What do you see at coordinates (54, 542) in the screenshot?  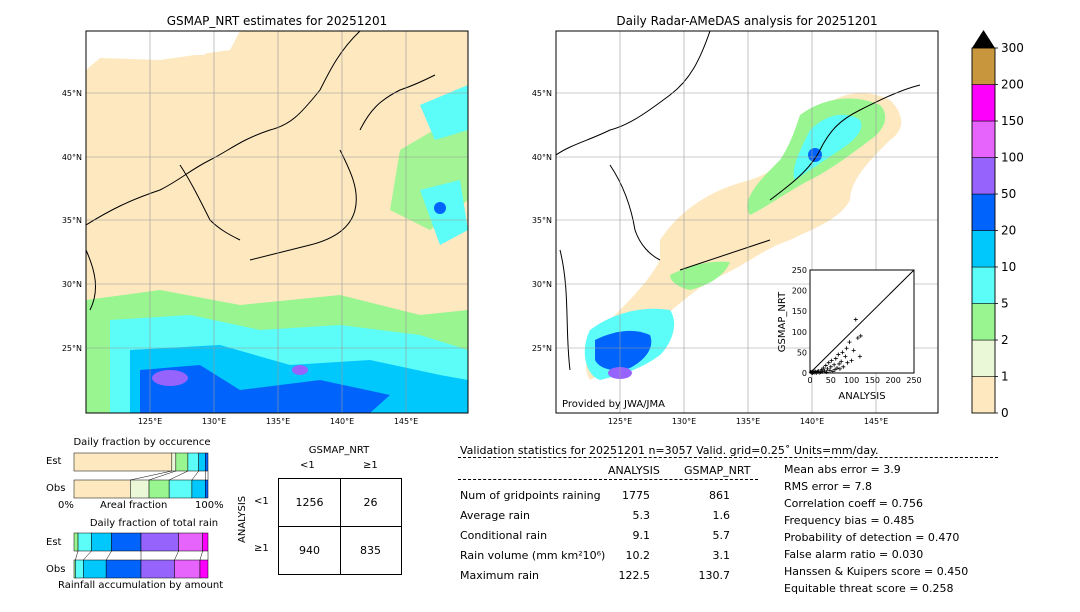 I see `rain-est-label: Est` at bounding box center [54, 542].